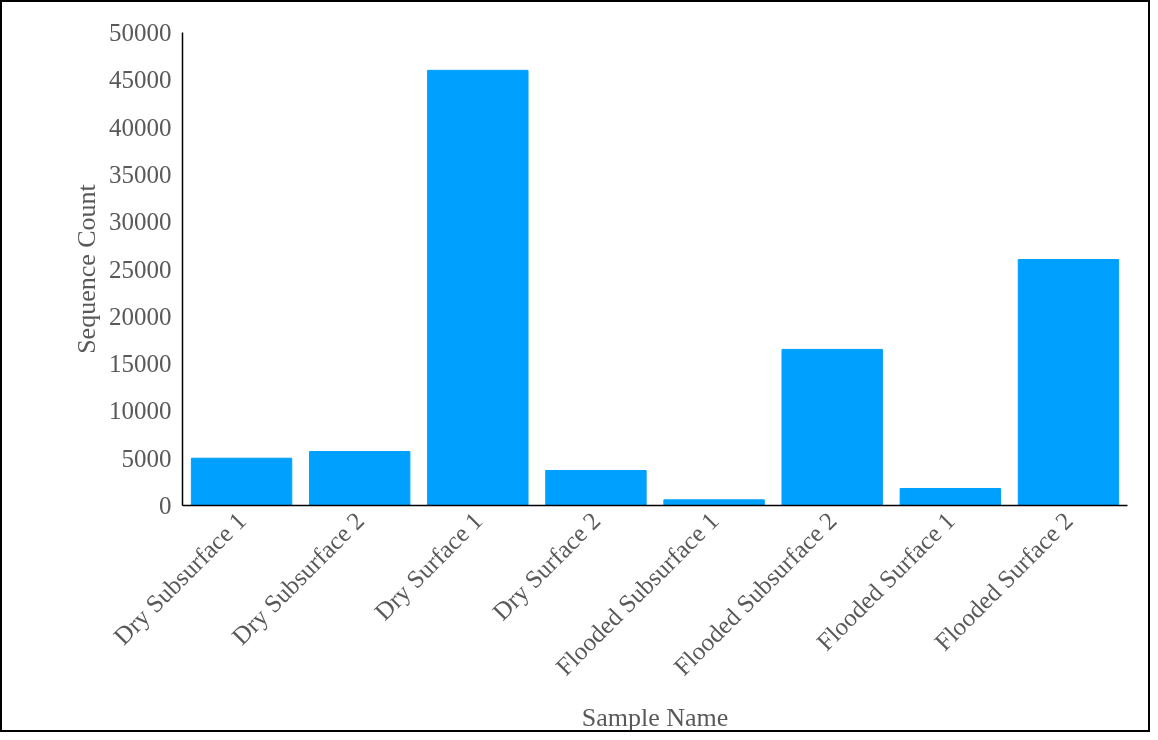 The image size is (1158, 740). Describe the element at coordinates (140, 411) in the screenshot. I see `y-tick-label: 10000` at that location.